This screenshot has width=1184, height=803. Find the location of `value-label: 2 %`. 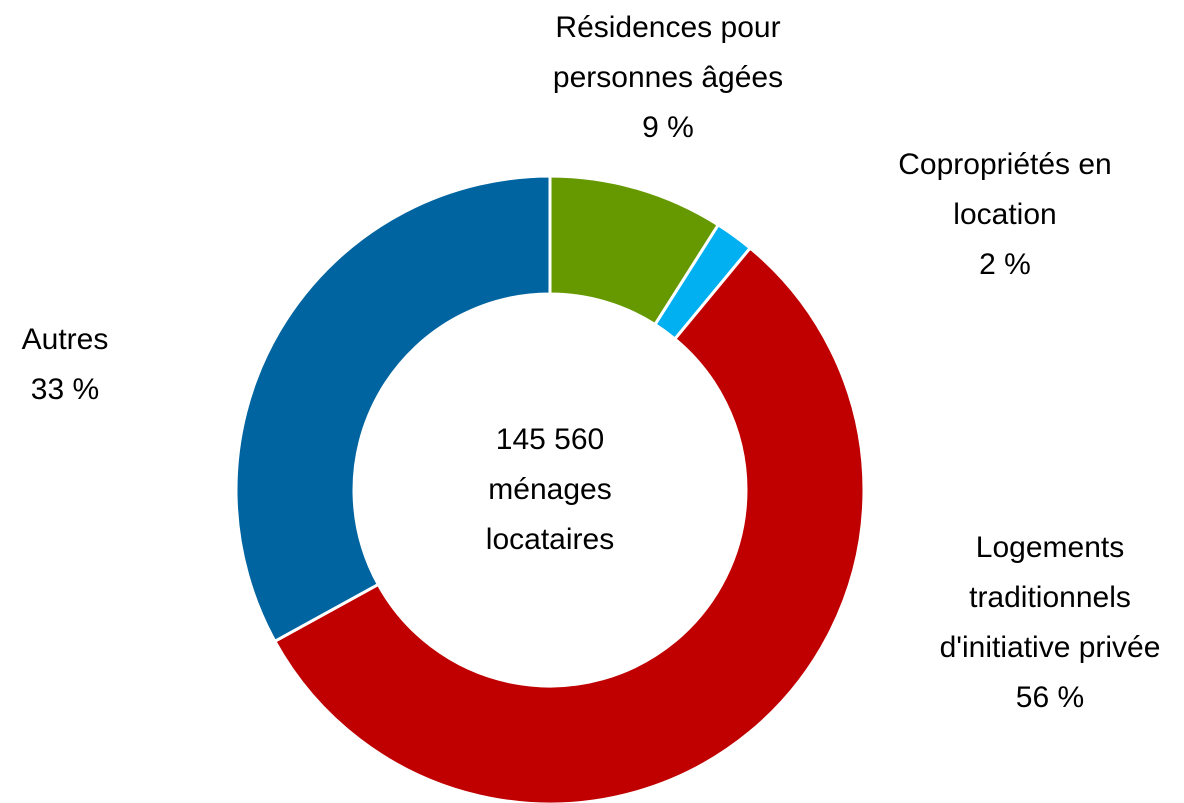

value-label: 2 % is located at coordinates (1005, 264).